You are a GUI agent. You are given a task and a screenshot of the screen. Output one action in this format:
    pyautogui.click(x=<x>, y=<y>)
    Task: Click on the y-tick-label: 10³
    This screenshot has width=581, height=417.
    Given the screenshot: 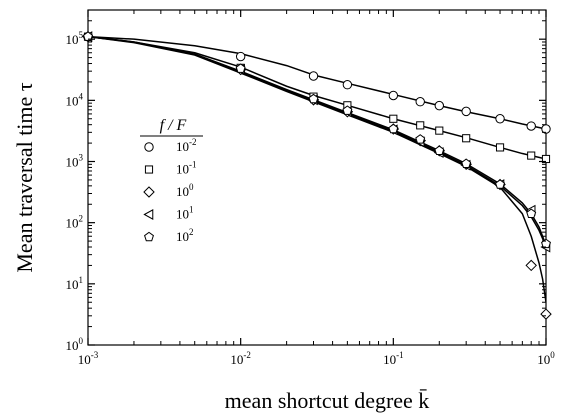 What is the action you would take?
    pyautogui.click(x=75, y=161)
    